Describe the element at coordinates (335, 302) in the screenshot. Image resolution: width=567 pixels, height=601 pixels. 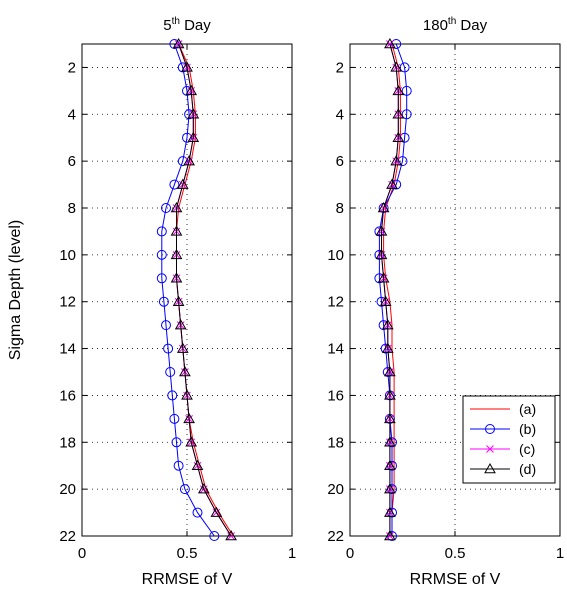
I see `y-tick-label: 12` at that location.